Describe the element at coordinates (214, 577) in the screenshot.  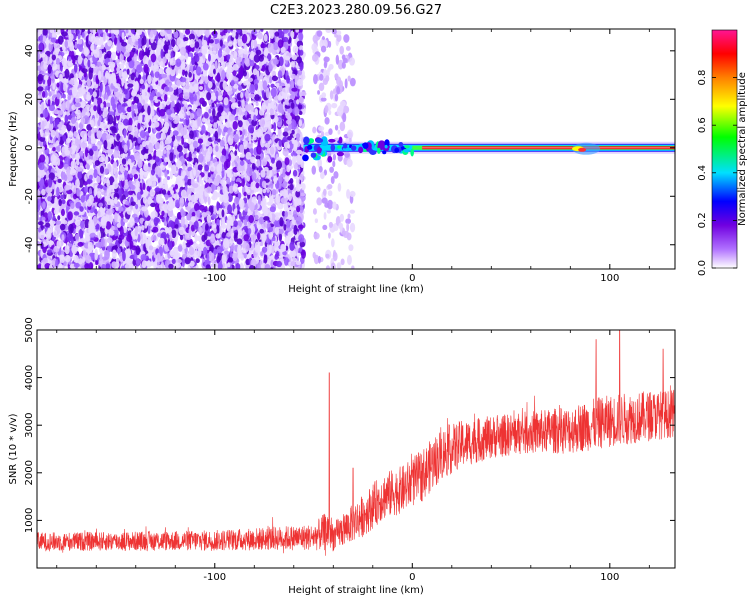
I see `snr-x-tick-label: -100` at that location.